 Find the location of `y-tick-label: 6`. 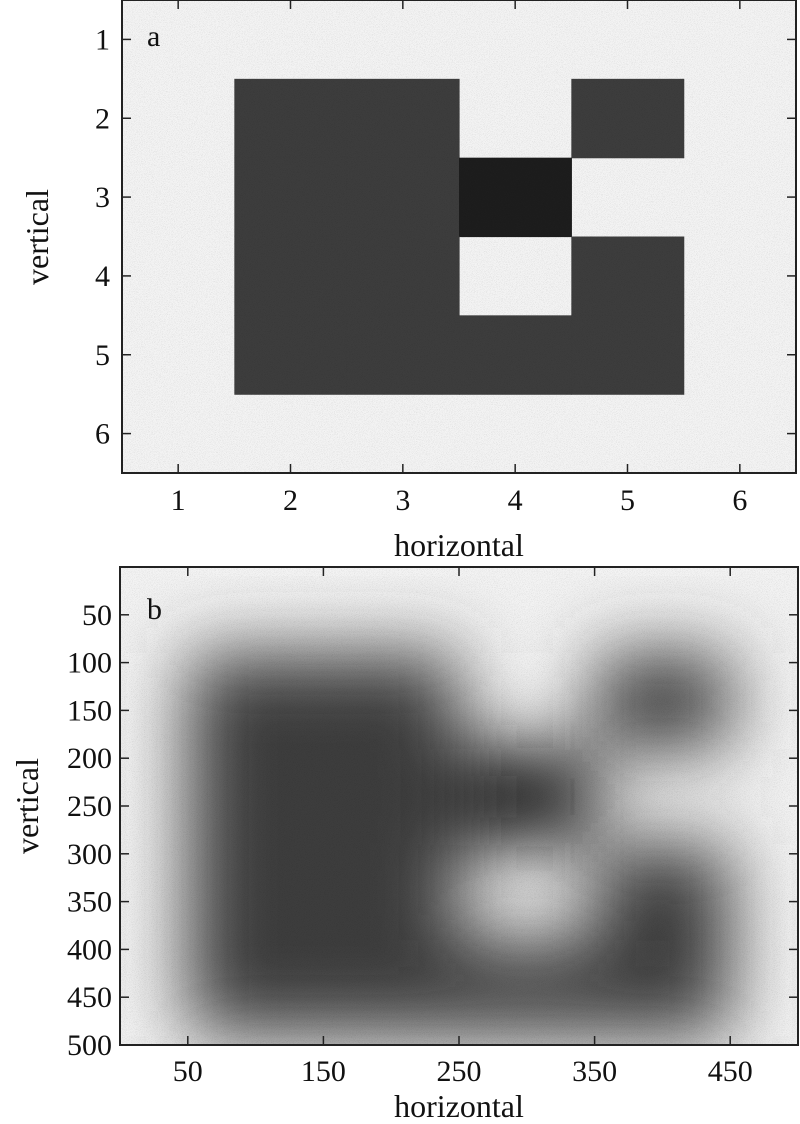

y-tick-label: 6 is located at coordinates (102, 434).